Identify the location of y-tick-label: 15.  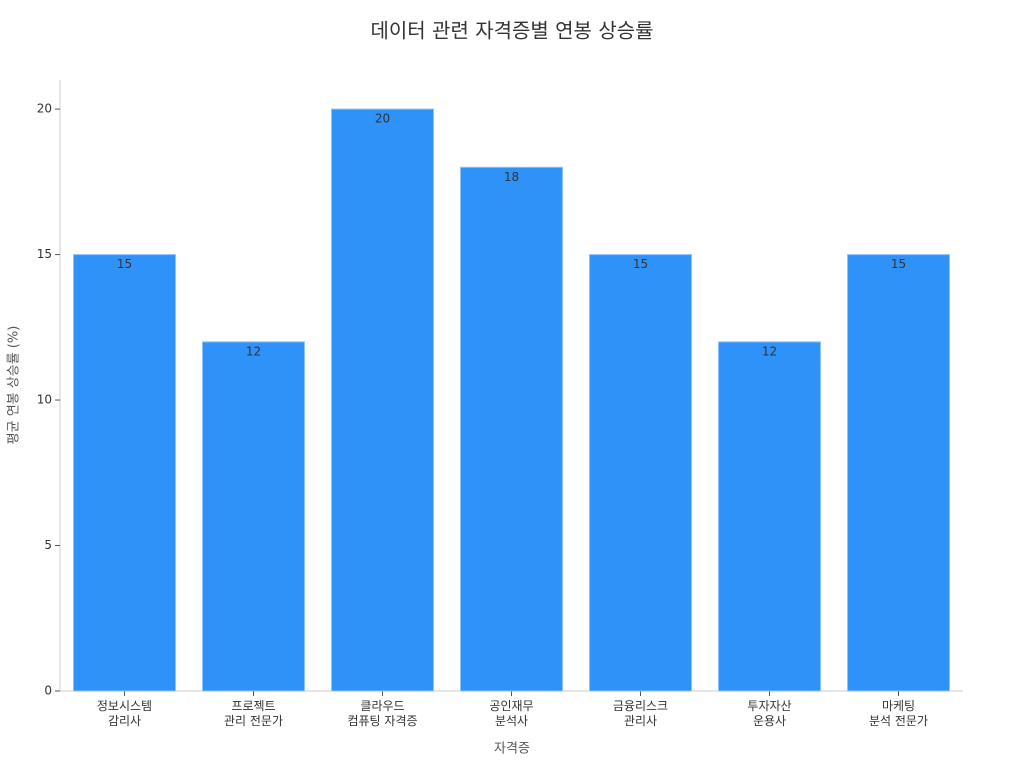
(44, 254).